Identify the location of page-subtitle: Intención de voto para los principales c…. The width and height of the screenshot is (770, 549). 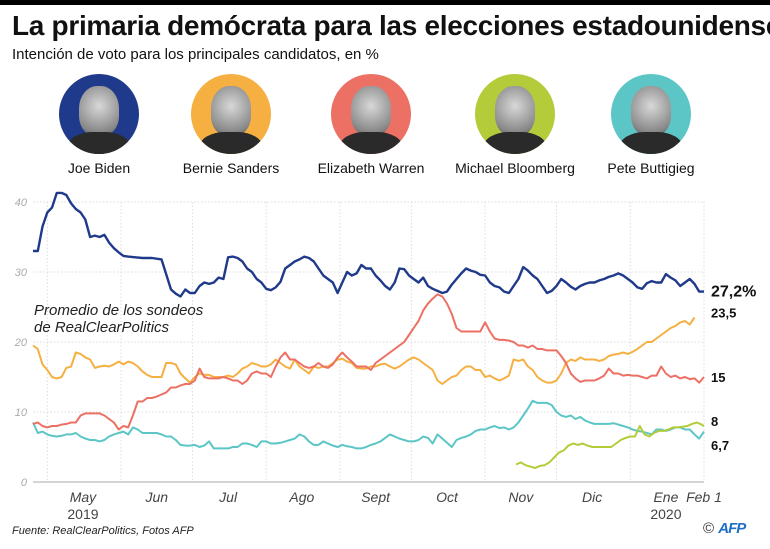
(195, 54).